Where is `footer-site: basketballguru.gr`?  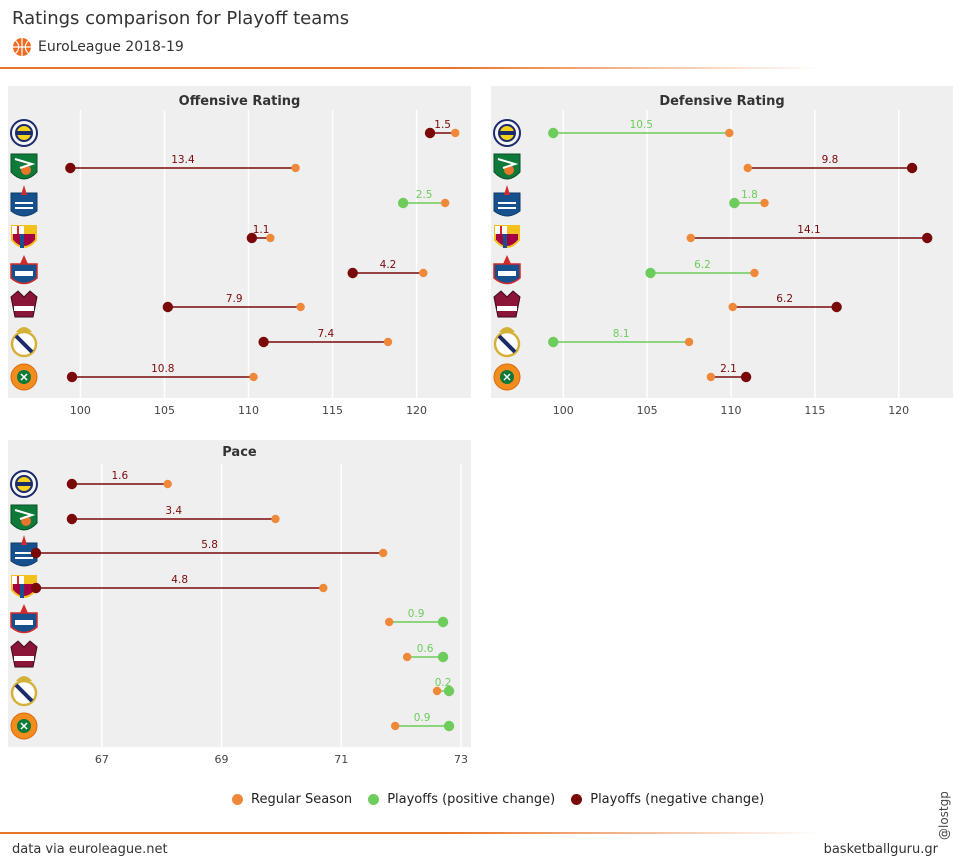 footer-site: basketballguru.gr is located at coordinates (880, 849).